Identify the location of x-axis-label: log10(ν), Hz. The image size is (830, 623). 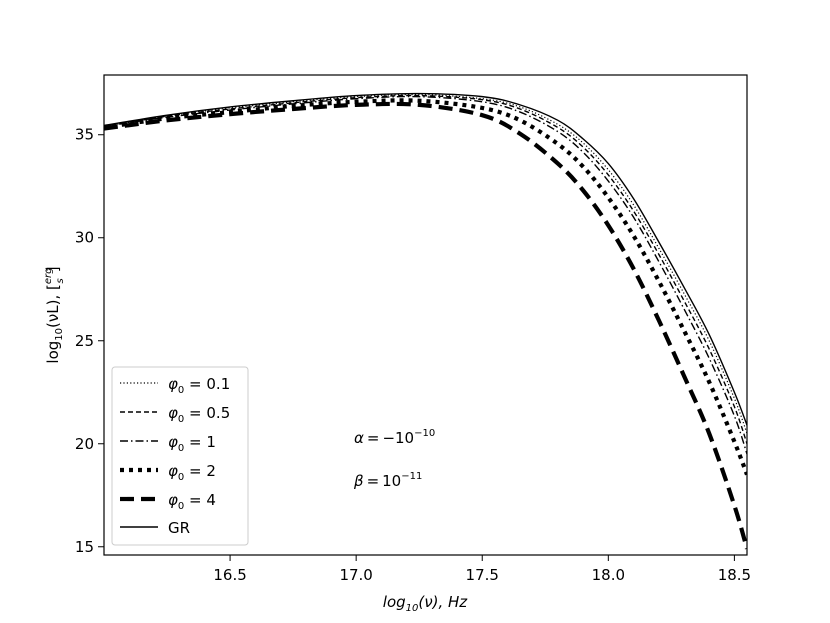
(426, 603).